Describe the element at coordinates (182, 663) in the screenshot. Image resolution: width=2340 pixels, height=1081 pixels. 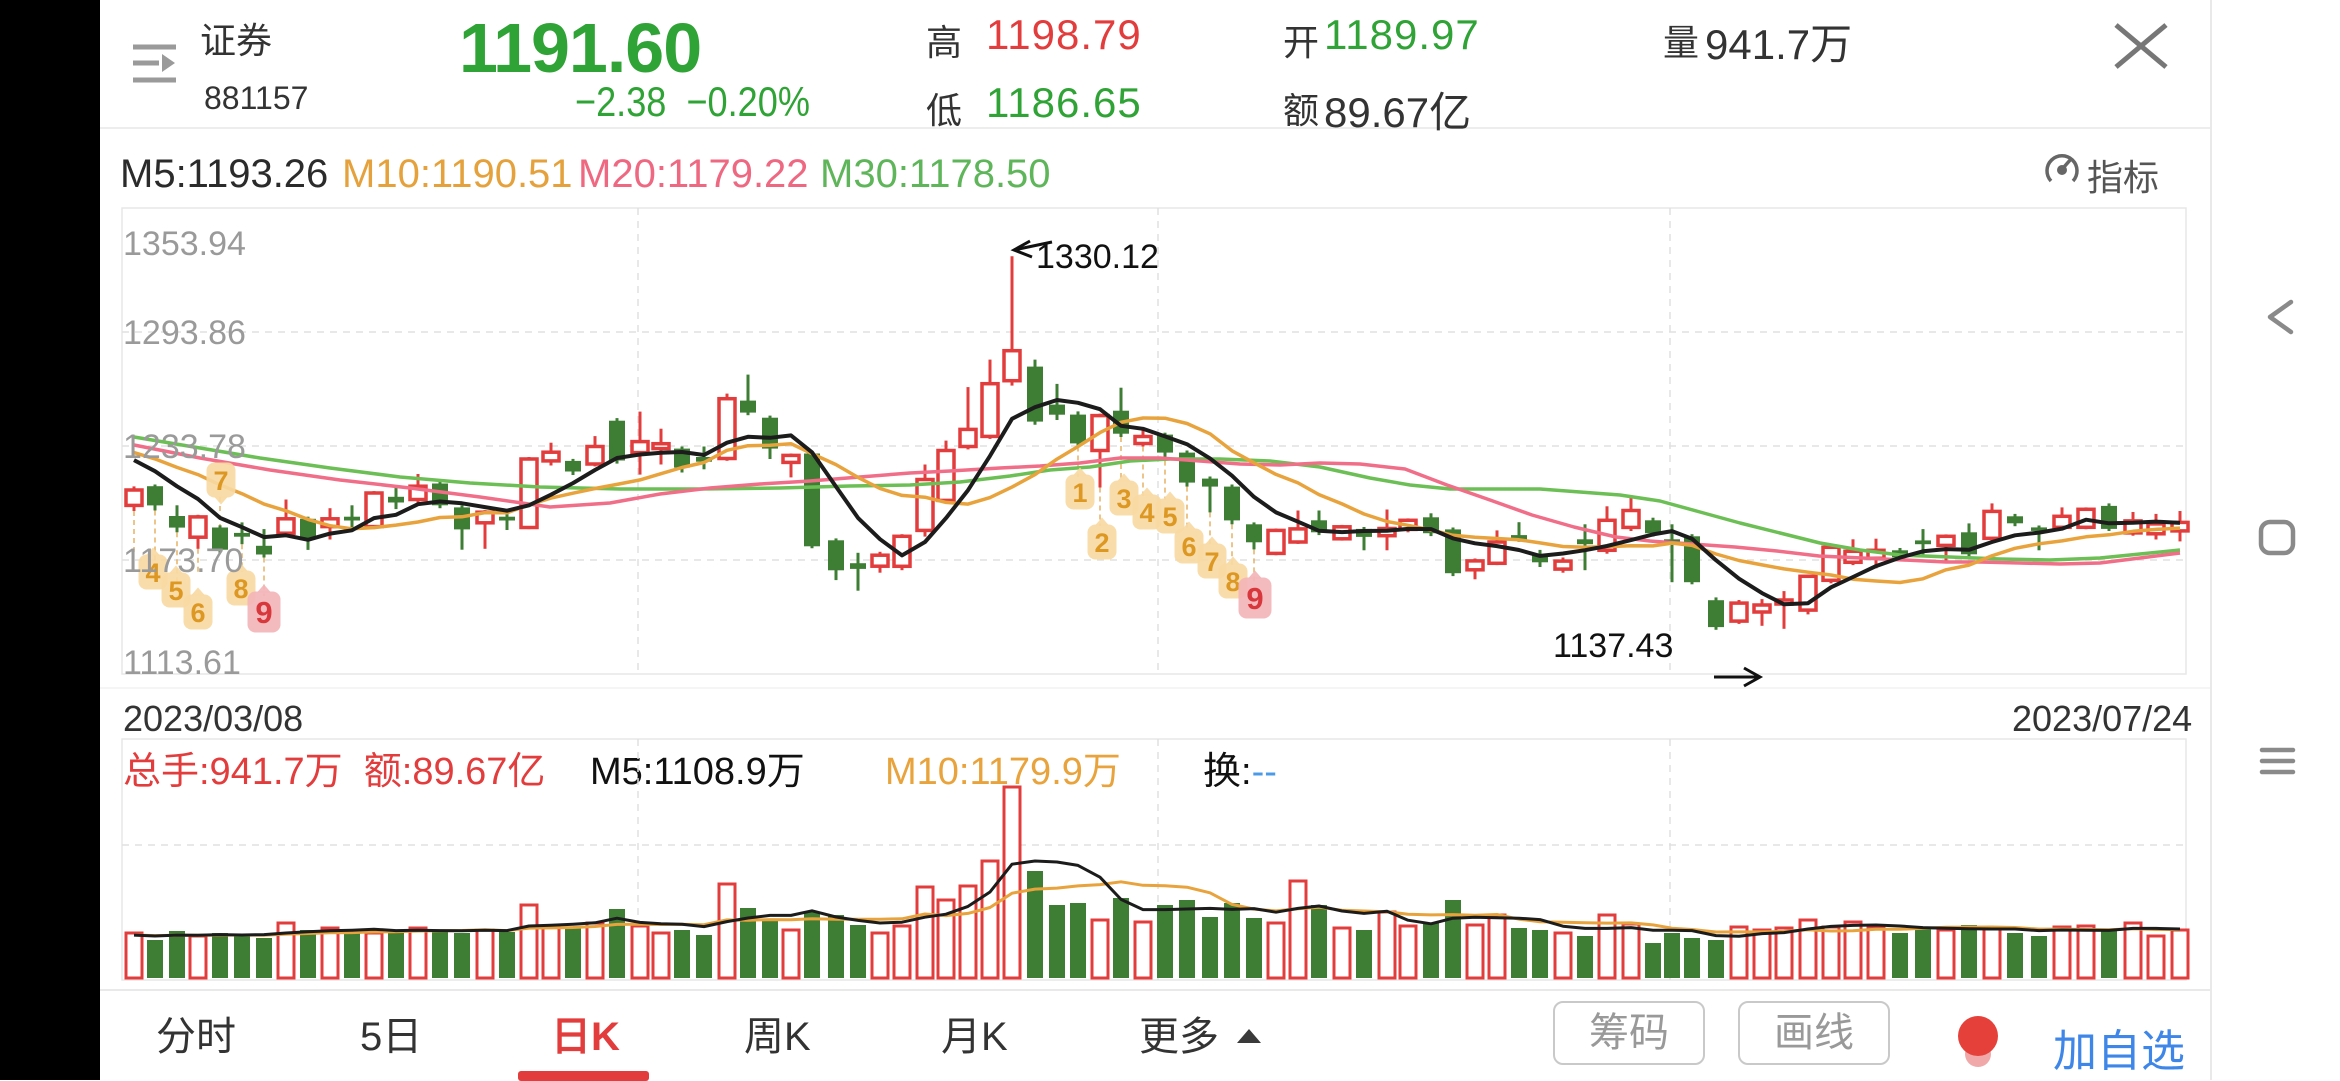
I see `svg-text: 1113.61` at that location.